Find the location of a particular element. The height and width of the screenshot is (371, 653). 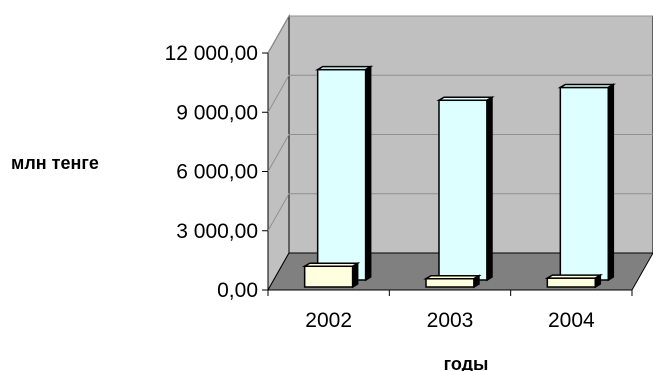

y-tick-label: 9 000,00 is located at coordinates (217, 112).